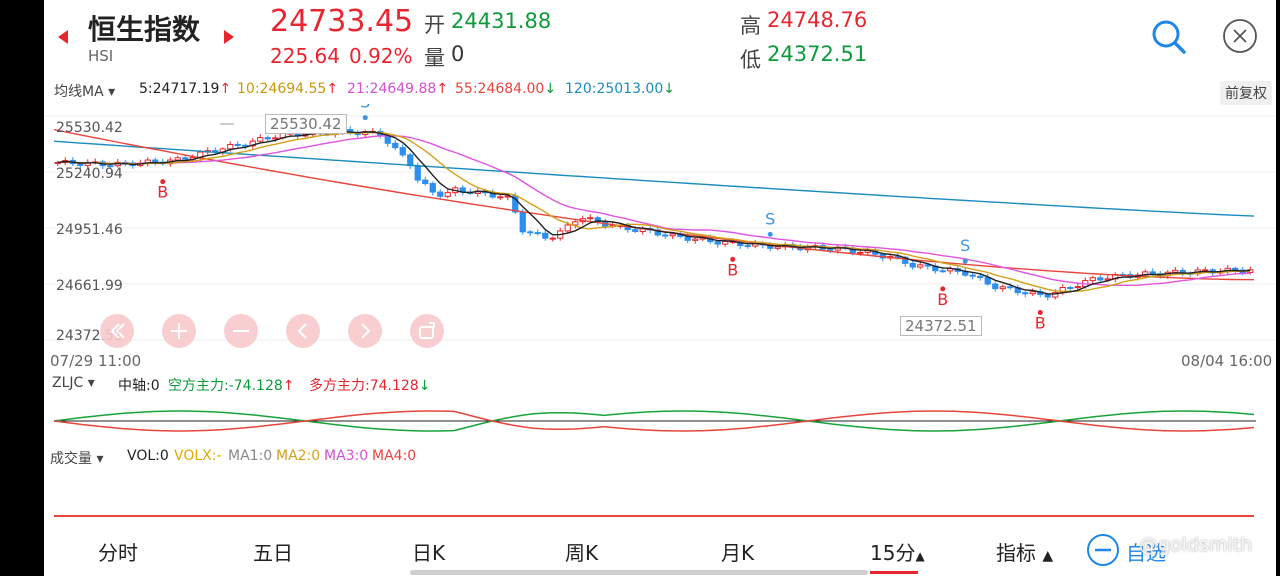  What do you see at coordinates (305, 56) in the screenshot?
I see `price-change: 225.64` at bounding box center [305, 56].